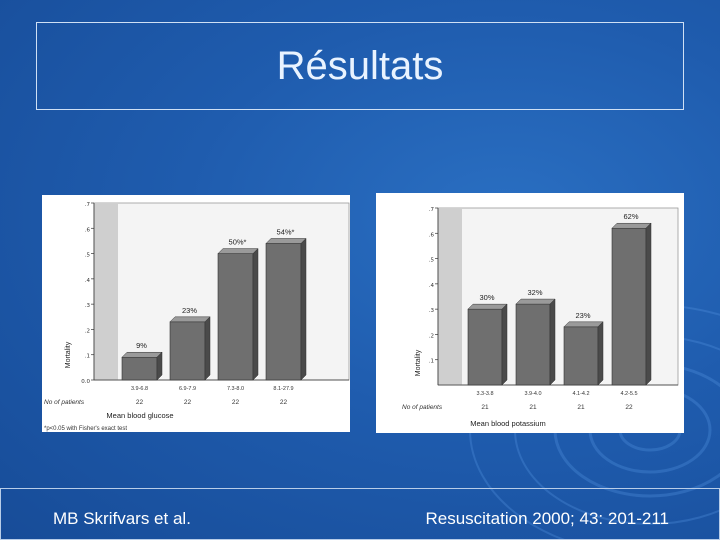  What do you see at coordinates (187, 389) in the screenshot?
I see `glucose-category-label: 6.9-7.9` at bounding box center [187, 389].